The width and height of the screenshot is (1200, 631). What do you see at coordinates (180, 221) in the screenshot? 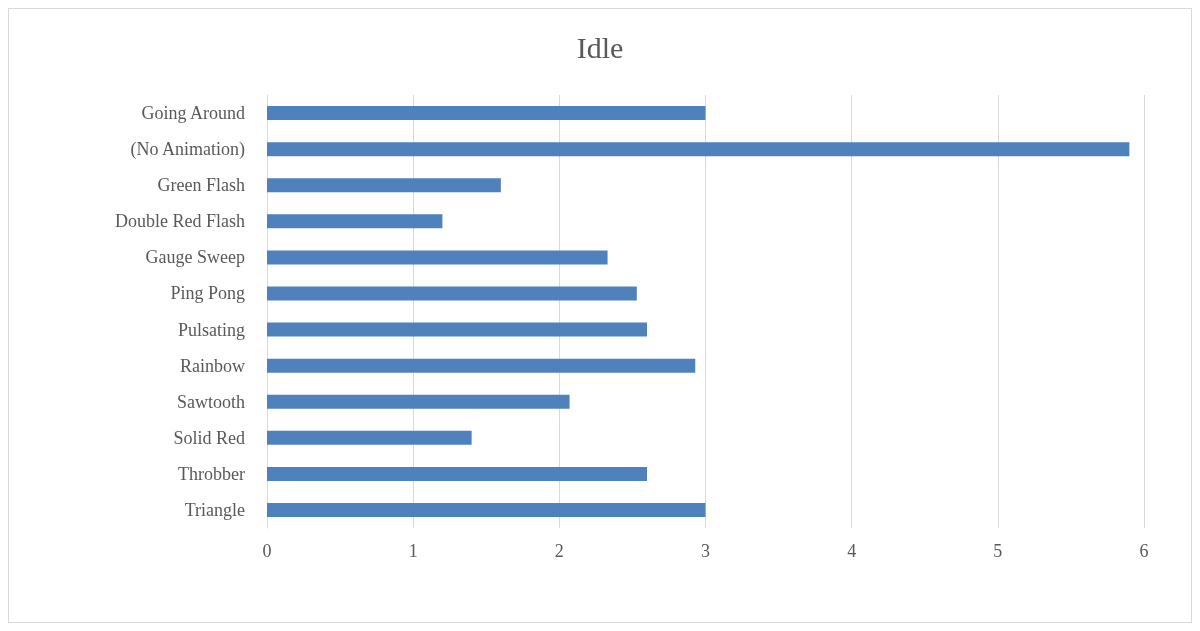
I see `y-tick-label: Double Red Flash` at bounding box center [180, 221].